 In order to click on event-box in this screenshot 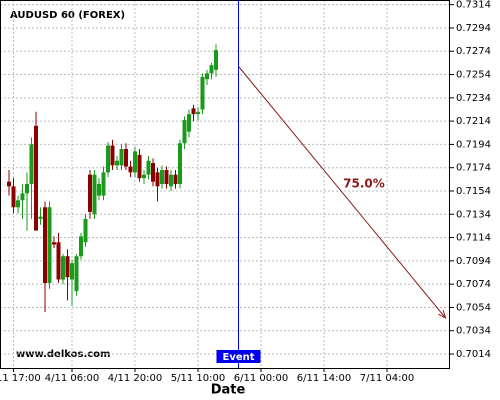, I will do `click(238, 356)`.